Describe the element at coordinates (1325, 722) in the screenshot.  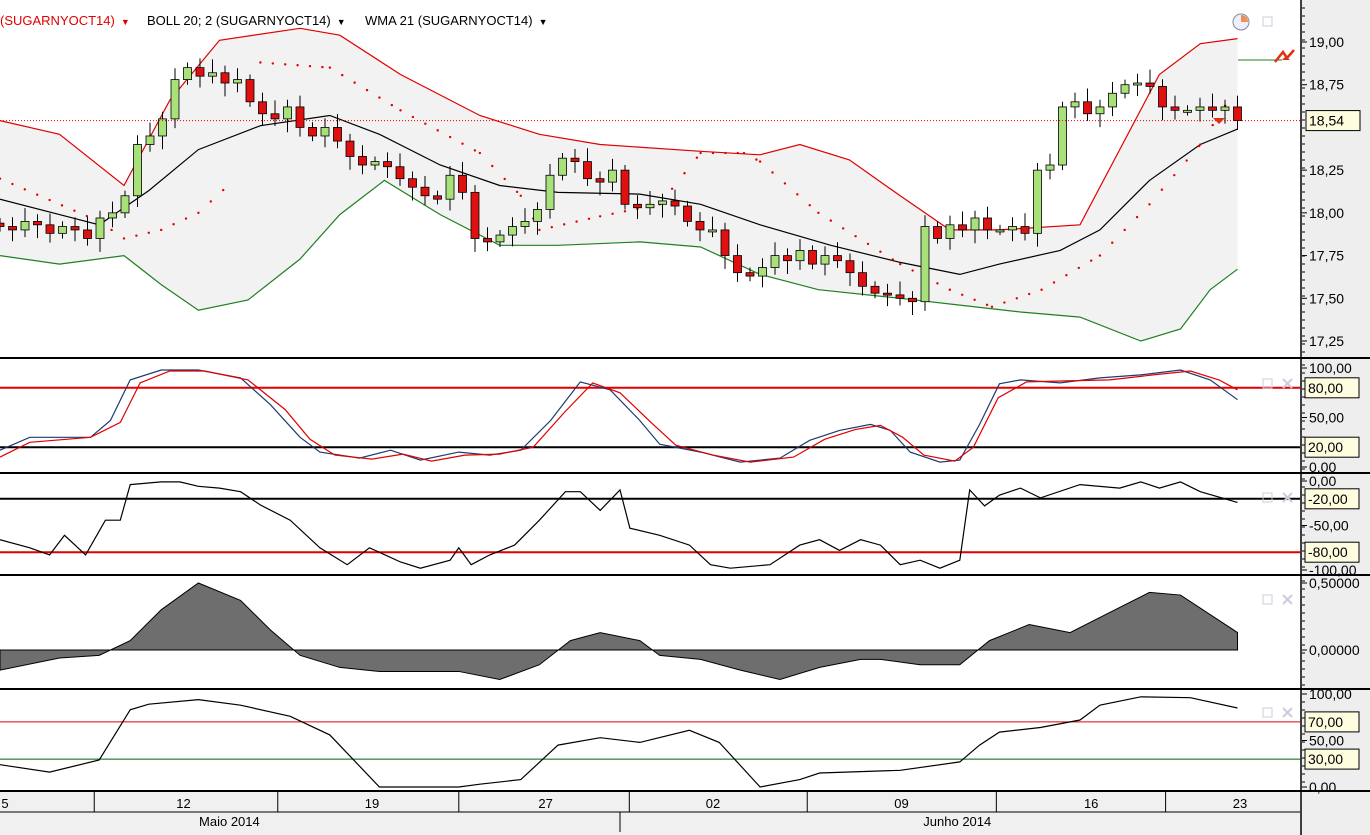
I see `value-tag-label: 70,00` at that location.